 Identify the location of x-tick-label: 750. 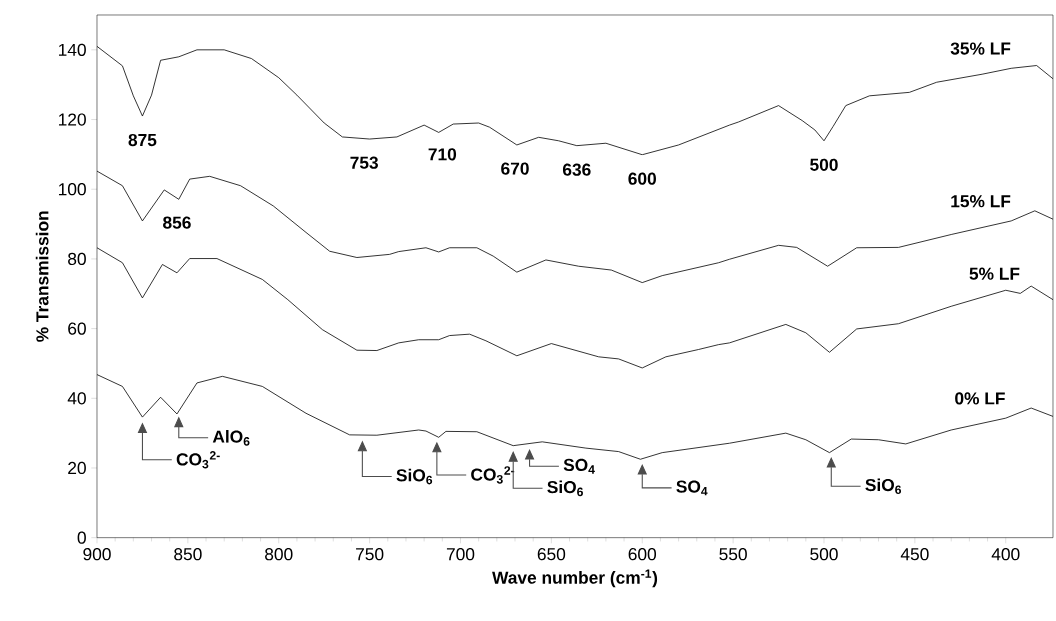
(370, 554).